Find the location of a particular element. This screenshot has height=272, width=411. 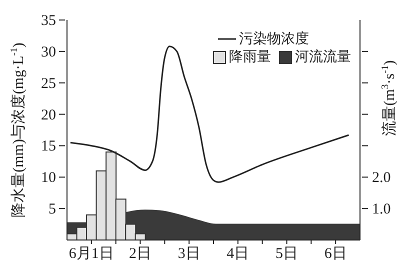

x-tick-label: 6日 is located at coordinates (335, 254).